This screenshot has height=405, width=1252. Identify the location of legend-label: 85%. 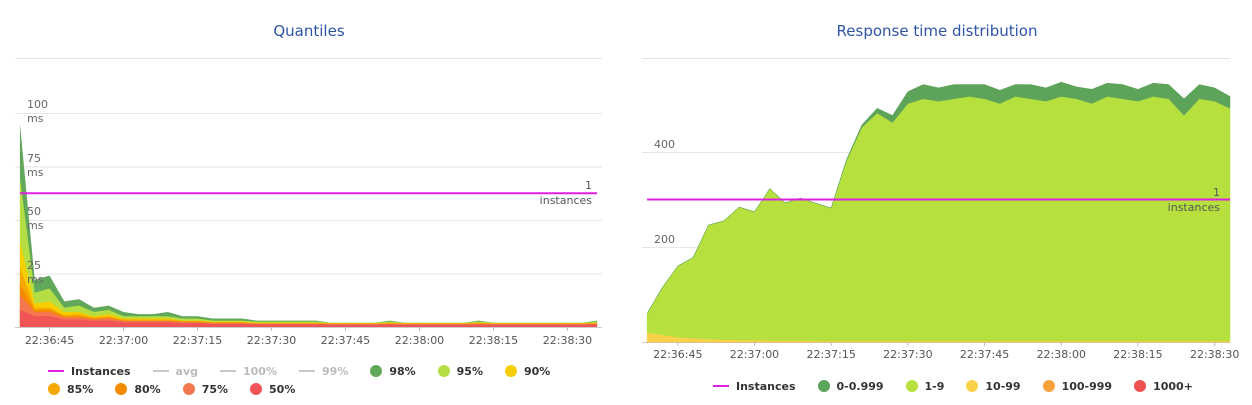
(80, 389).